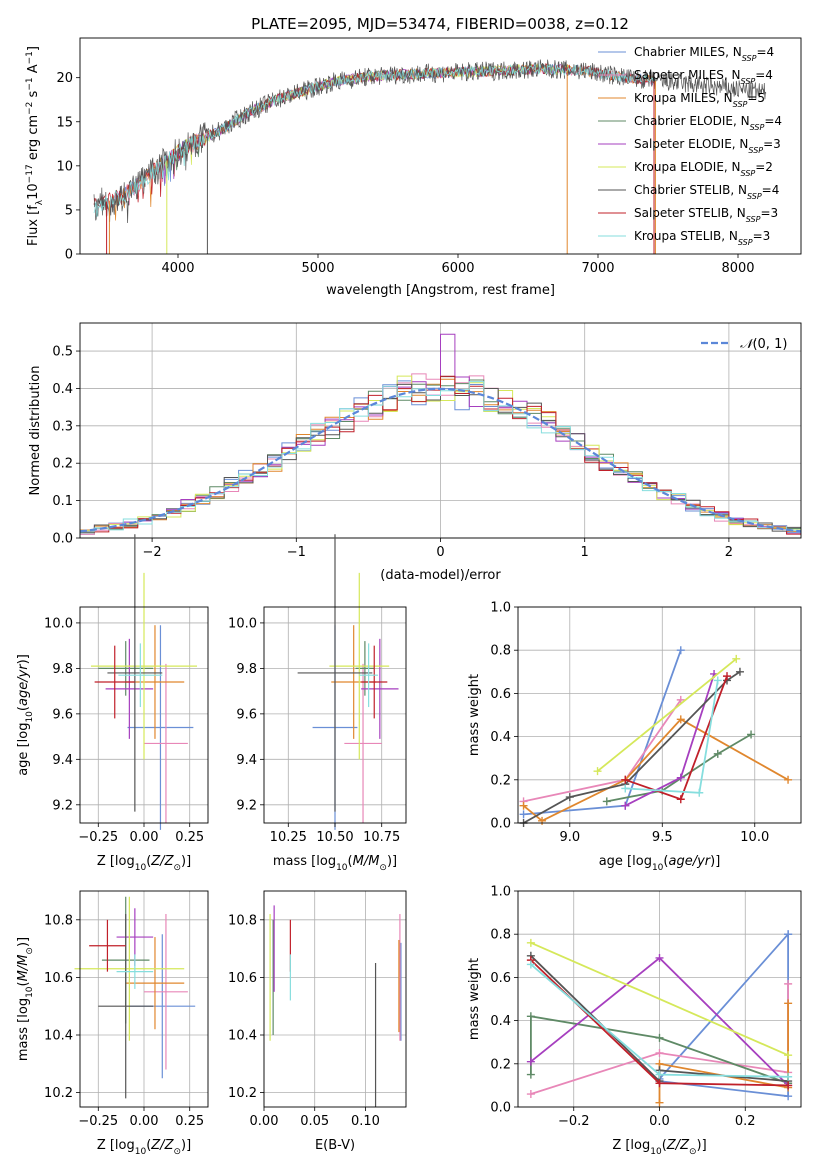  I want to click on x-axis-label: E(B-V), so click(335, 1145).